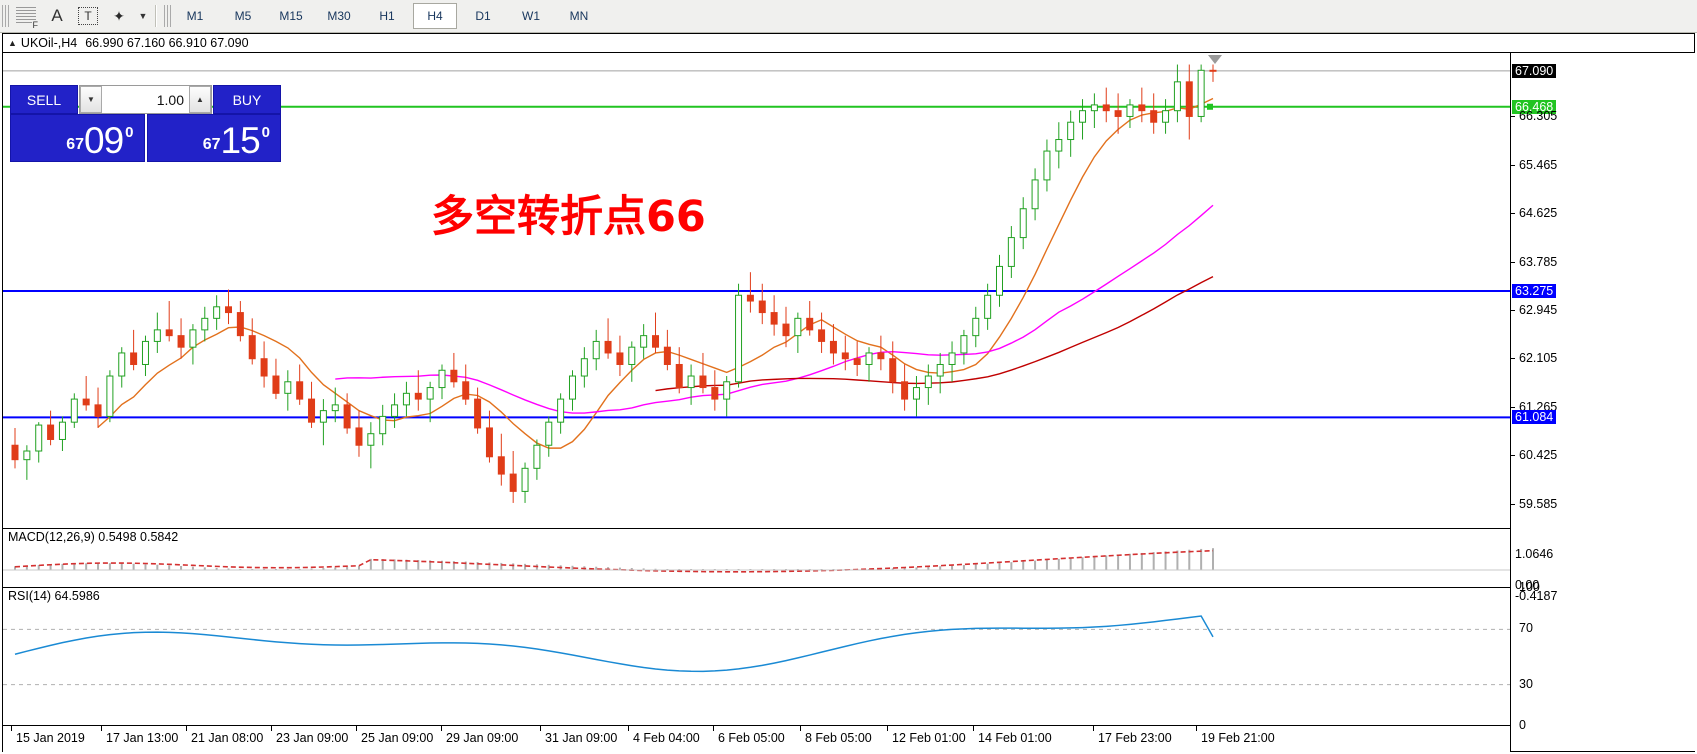  What do you see at coordinates (1538, 309) in the screenshot?
I see `price-tick-label: 62.945` at bounding box center [1538, 309].